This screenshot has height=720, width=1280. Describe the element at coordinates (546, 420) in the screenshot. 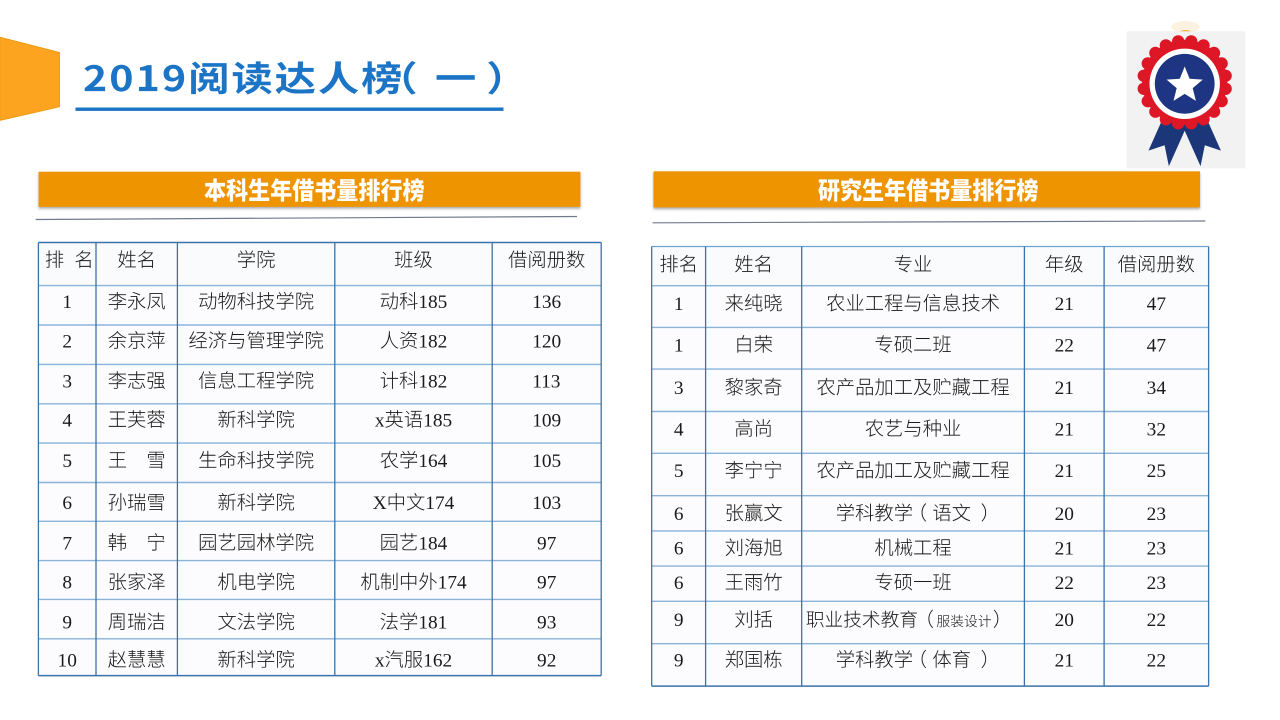

I see `svg-text: 109` at that location.